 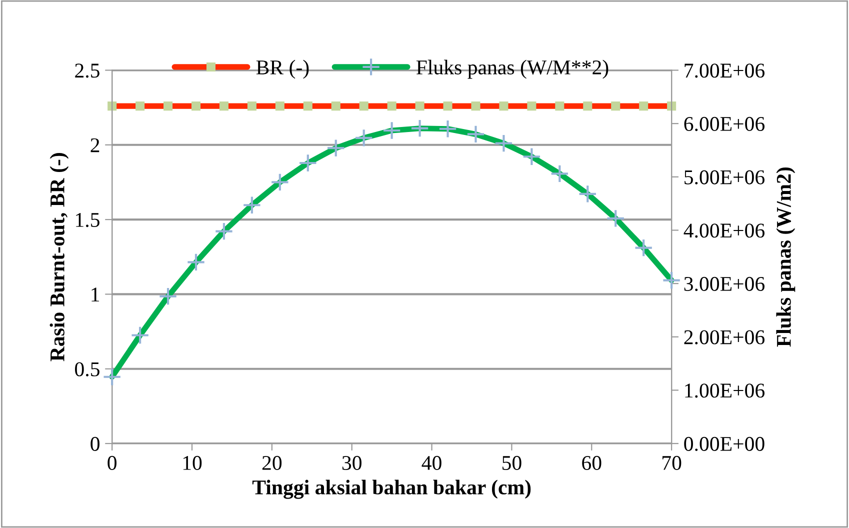 What do you see at coordinates (87, 71) in the screenshot?
I see `y-tick-label: 2.5` at bounding box center [87, 71].